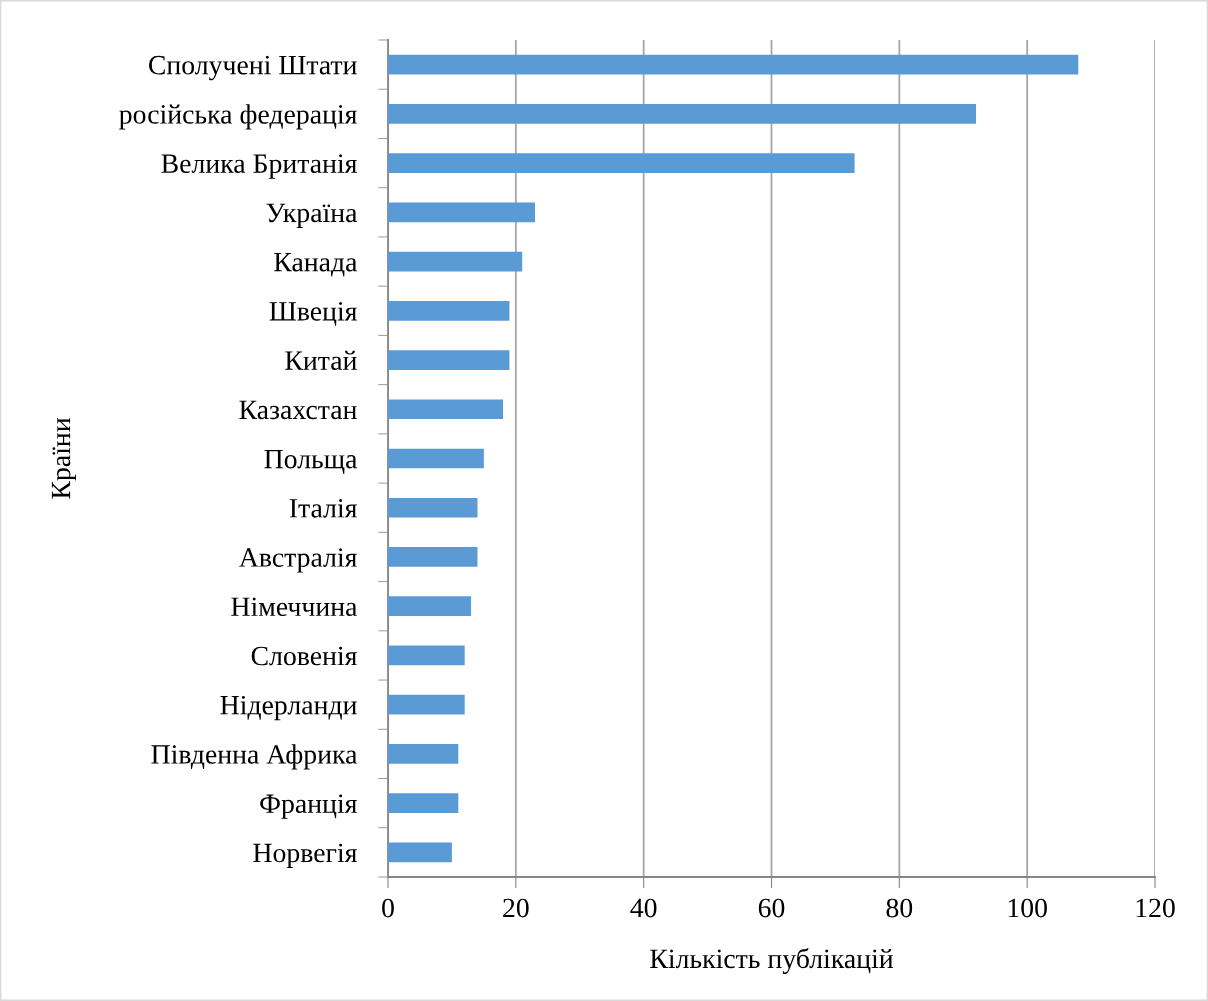 The width and height of the screenshot is (1208, 1001). What do you see at coordinates (771, 908) in the screenshot?
I see `x-tick-label: 60` at bounding box center [771, 908].